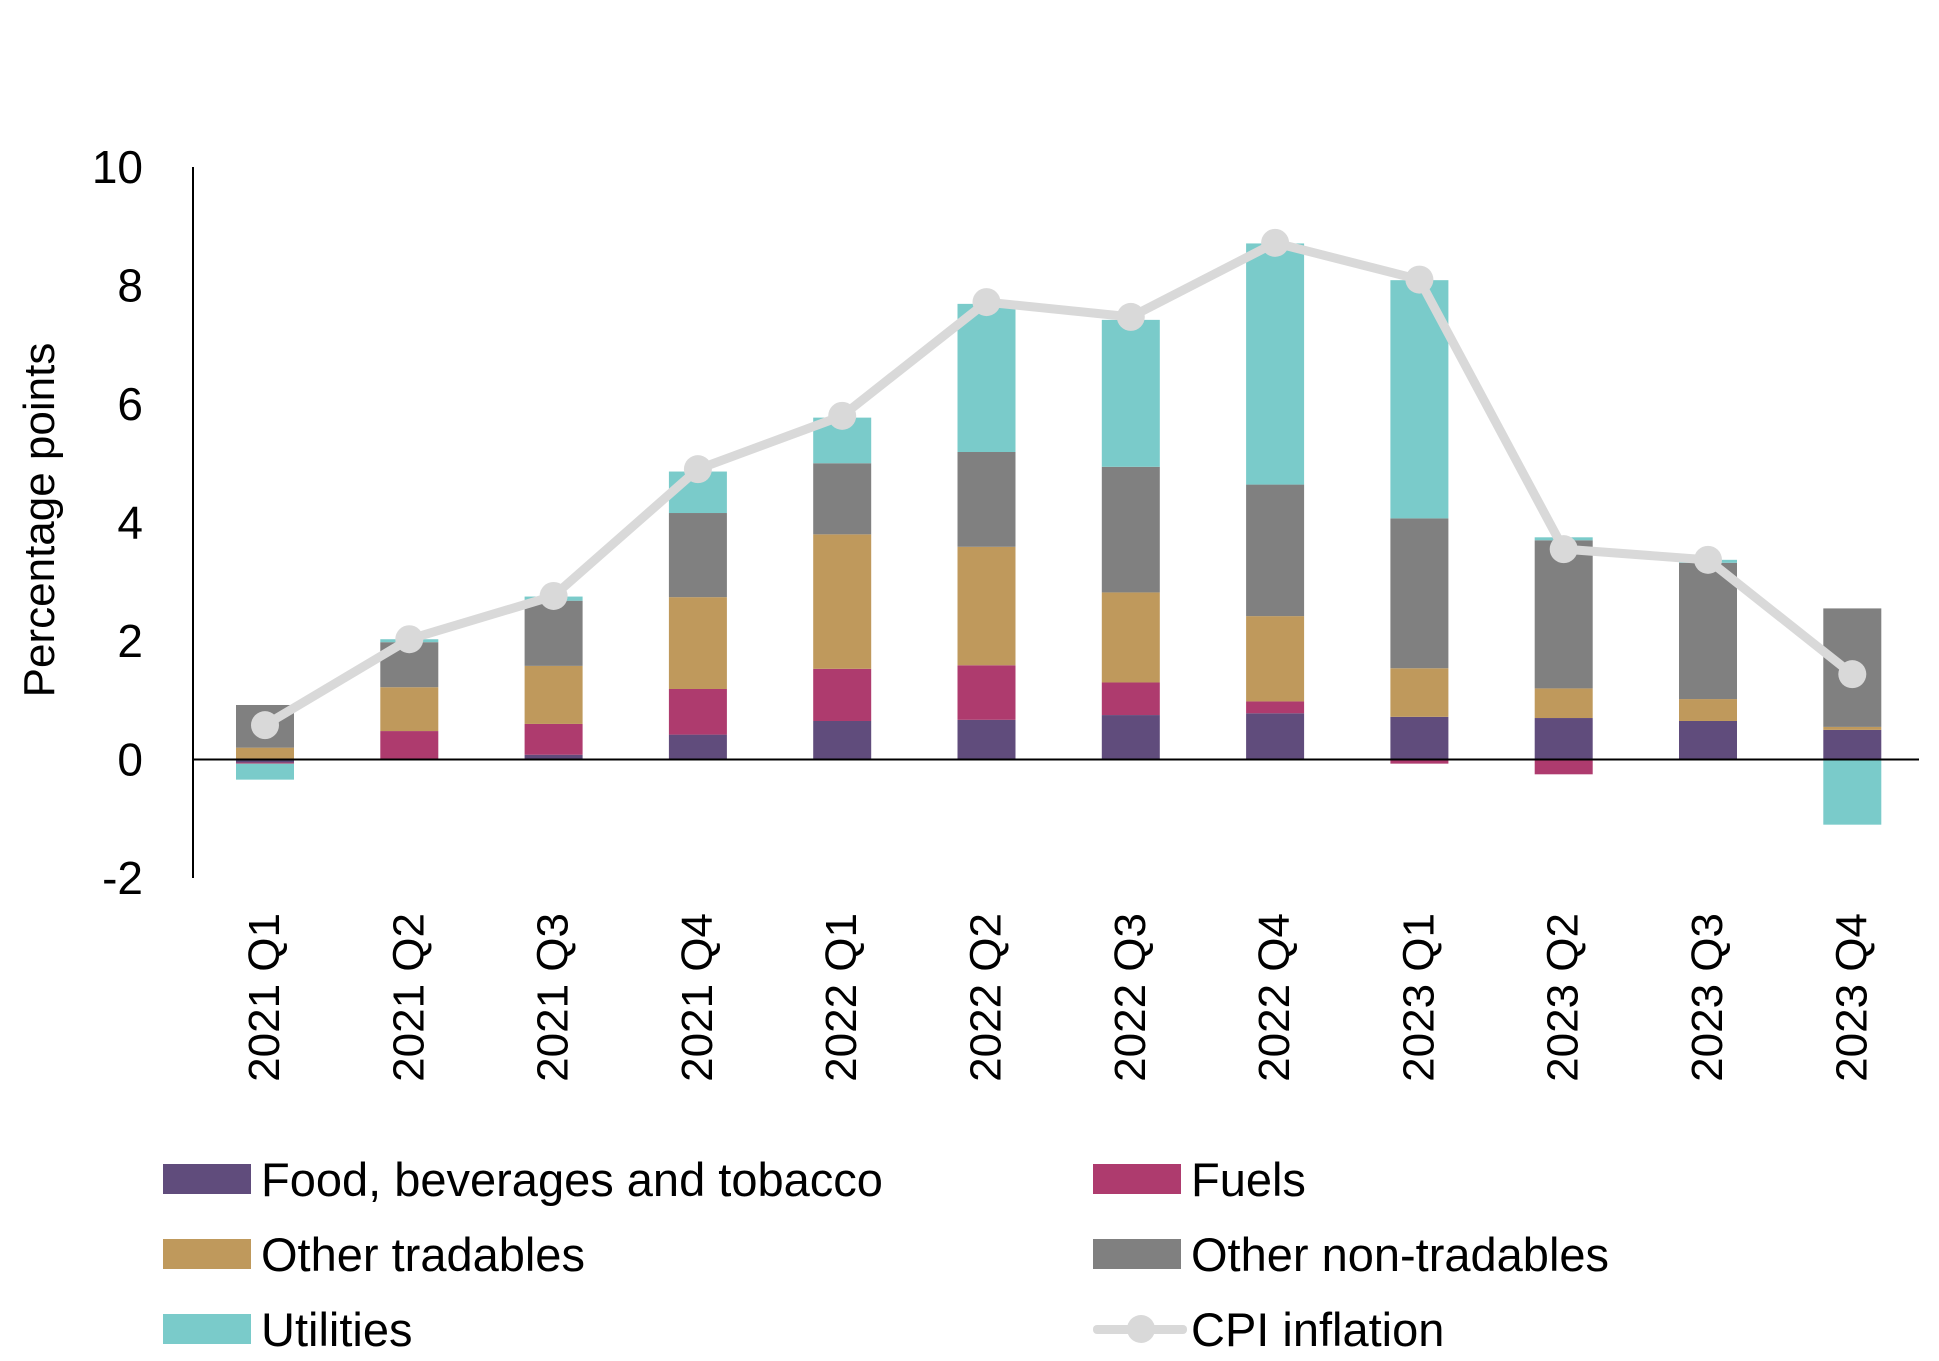 The width and height of the screenshot is (1939, 1361). What do you see at coordinates (130, 404) in the screenshot?
I see `y-tick-label: 6` at bounding box center [130, 404].